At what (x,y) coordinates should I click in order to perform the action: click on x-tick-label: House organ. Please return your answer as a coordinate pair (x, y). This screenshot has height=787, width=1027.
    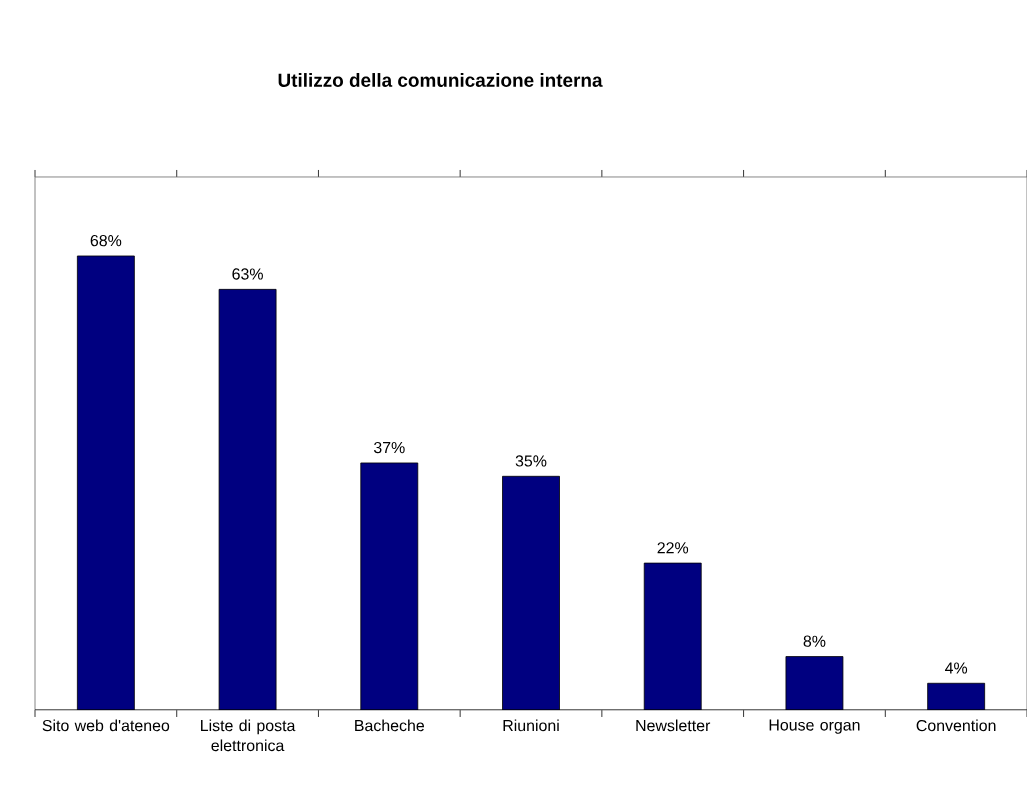
    Looking at the image, I should click on (814, 726).